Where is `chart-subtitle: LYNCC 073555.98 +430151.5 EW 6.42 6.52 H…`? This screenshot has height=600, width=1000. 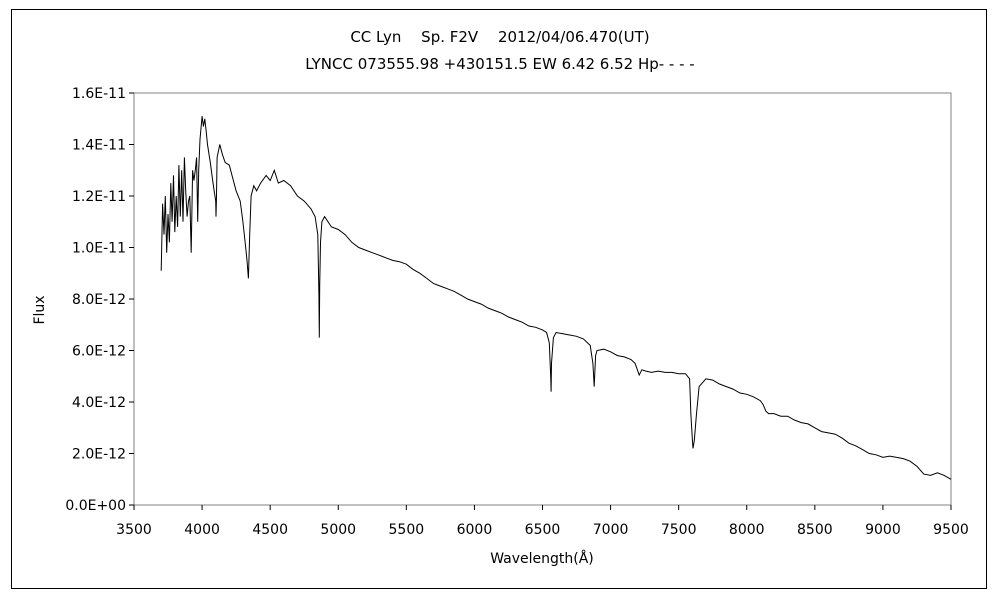 chart-subtitle: LYNCC 073555.98 +430151.5 EW 6.42 6.52 H… is located at coordinates (500, 64).